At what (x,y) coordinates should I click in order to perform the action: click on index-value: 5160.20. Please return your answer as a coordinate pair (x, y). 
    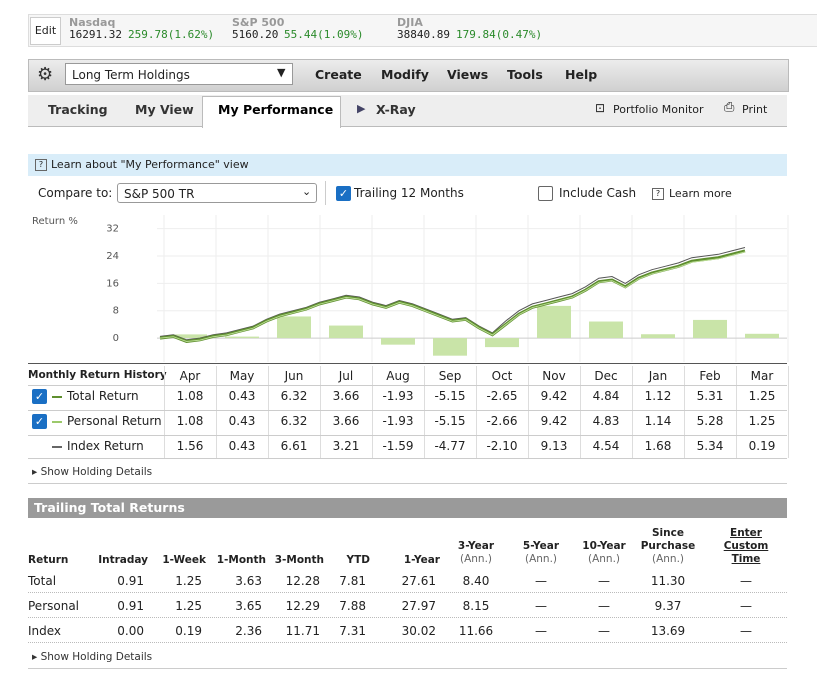
    Looking at the image, I should click on (255, 34).